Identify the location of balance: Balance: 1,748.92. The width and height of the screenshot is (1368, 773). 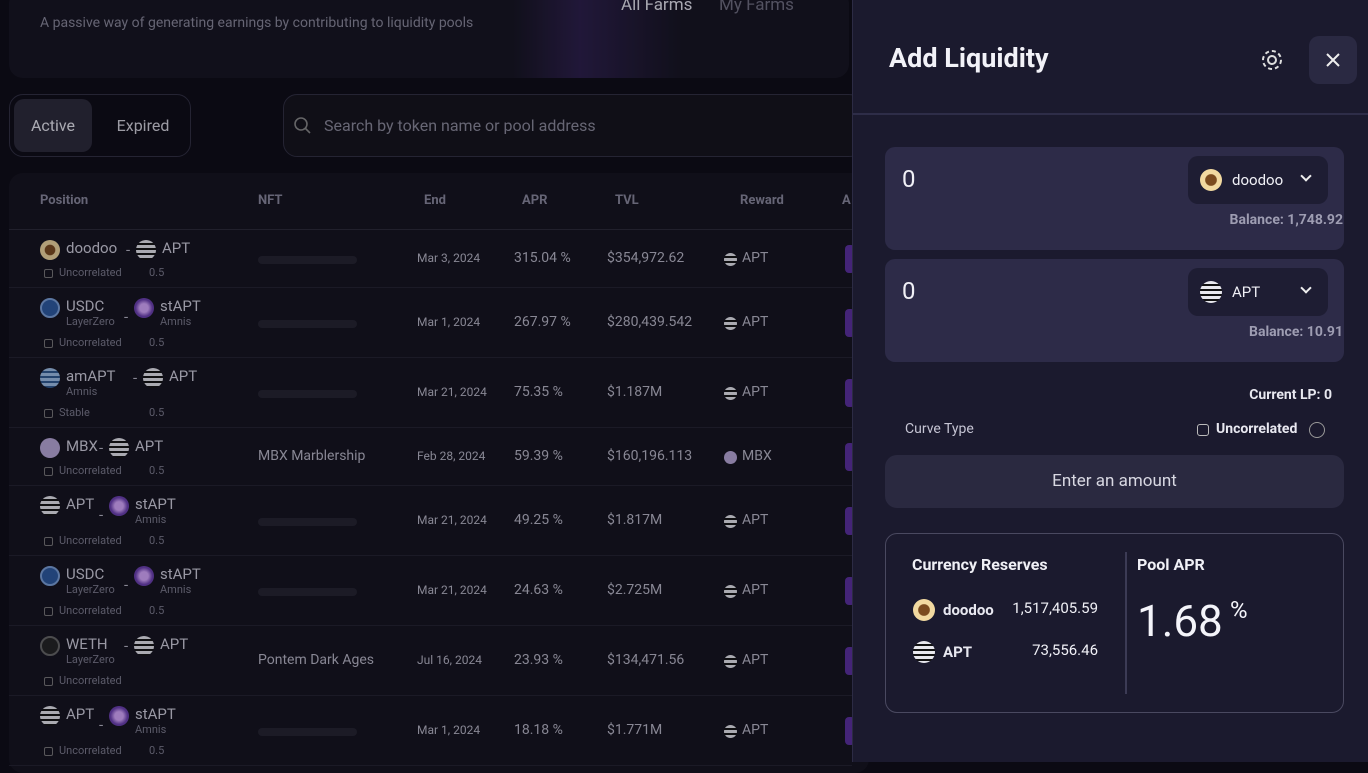
(1286, 220).